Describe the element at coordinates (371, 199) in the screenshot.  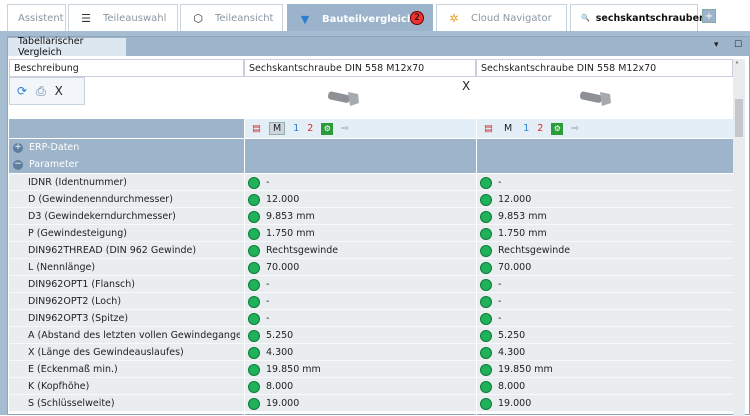
I see `table-row: D (Gewindenenndurchmesser) 12.000 12.000` at that location.